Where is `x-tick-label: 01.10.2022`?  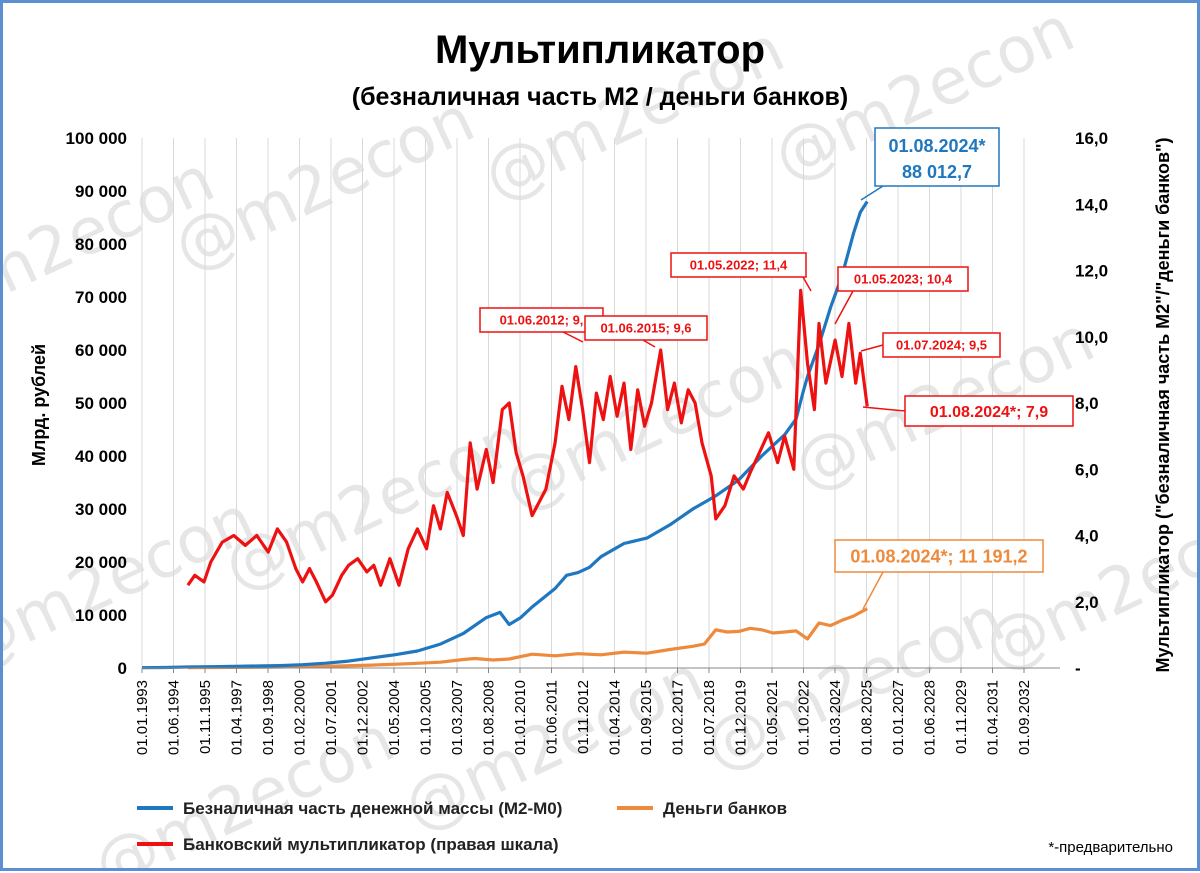 x-tick-label: 01.10.2022 is located at coordinates (804, 717).